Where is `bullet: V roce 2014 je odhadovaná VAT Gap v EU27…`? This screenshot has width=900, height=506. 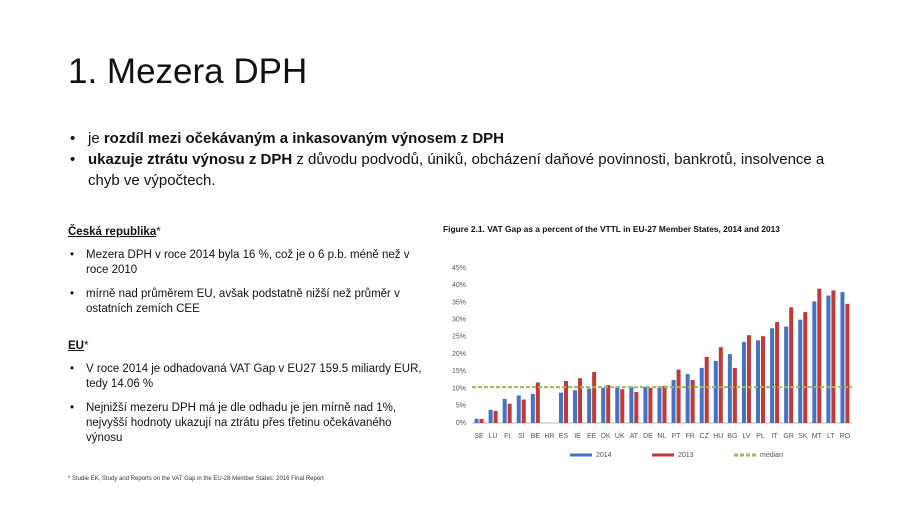
bullet: V roce 2014 je odhadovaná VAT Gap v EU27… is located at coordinates (248, 377).